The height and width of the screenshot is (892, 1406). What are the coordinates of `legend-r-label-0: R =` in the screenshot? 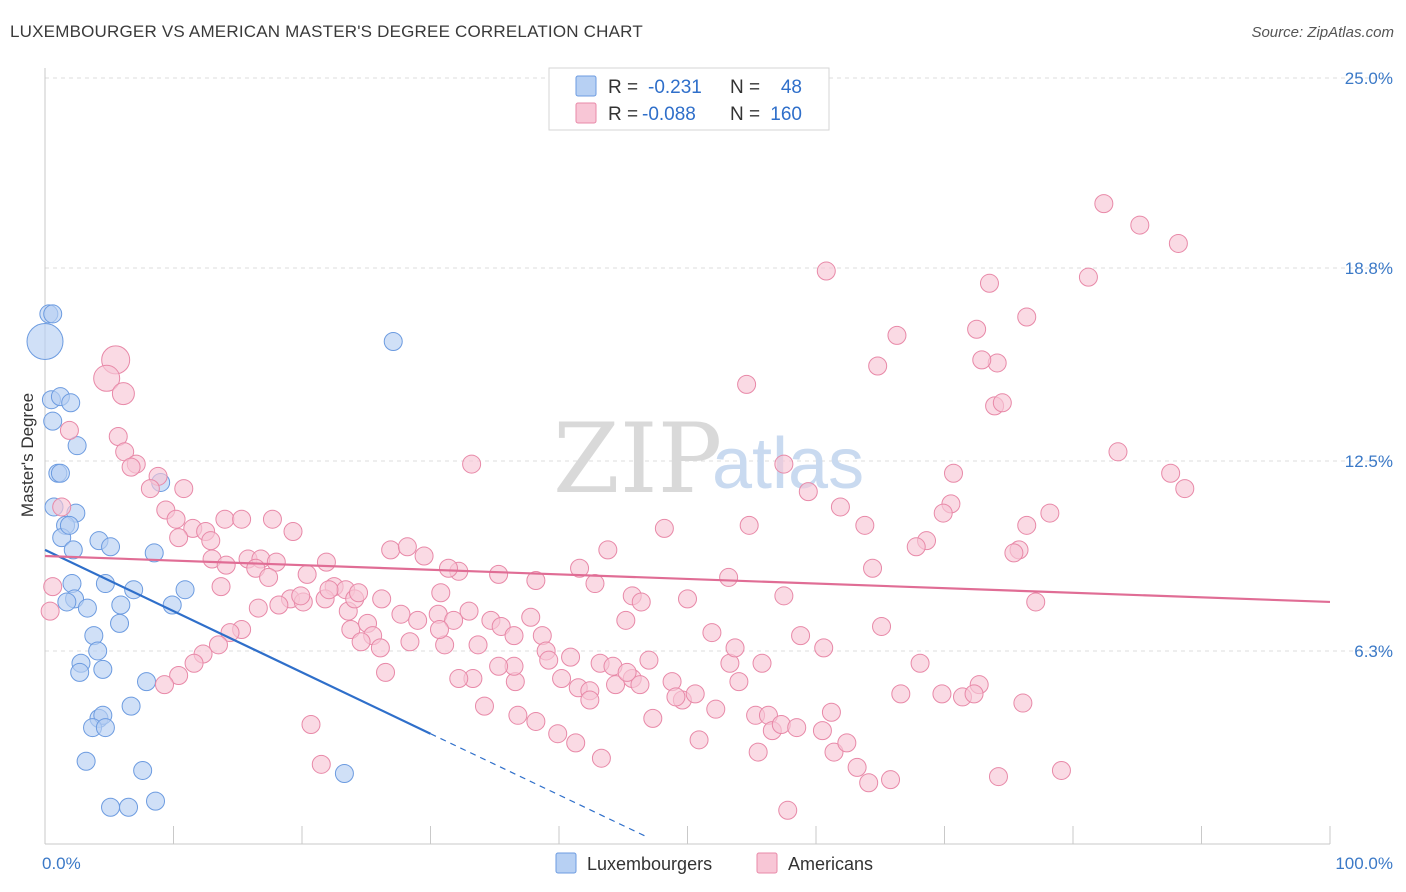 It's located at (623, 87).